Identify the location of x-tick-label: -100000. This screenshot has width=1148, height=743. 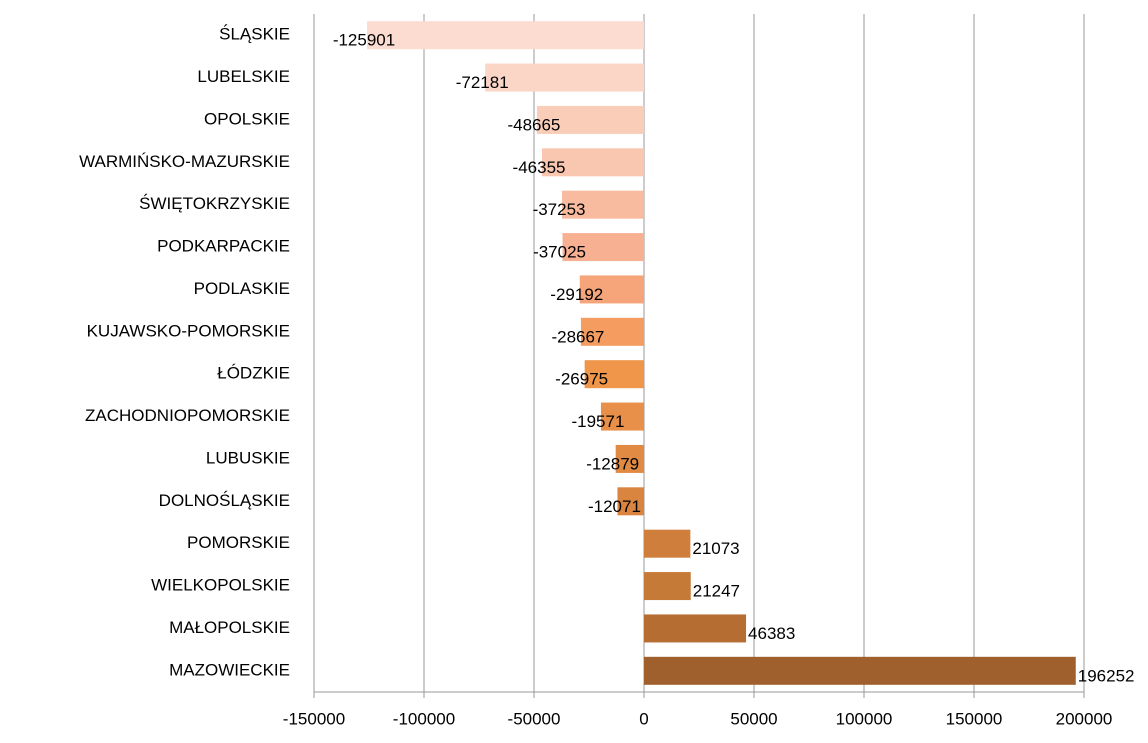
(424, 718).